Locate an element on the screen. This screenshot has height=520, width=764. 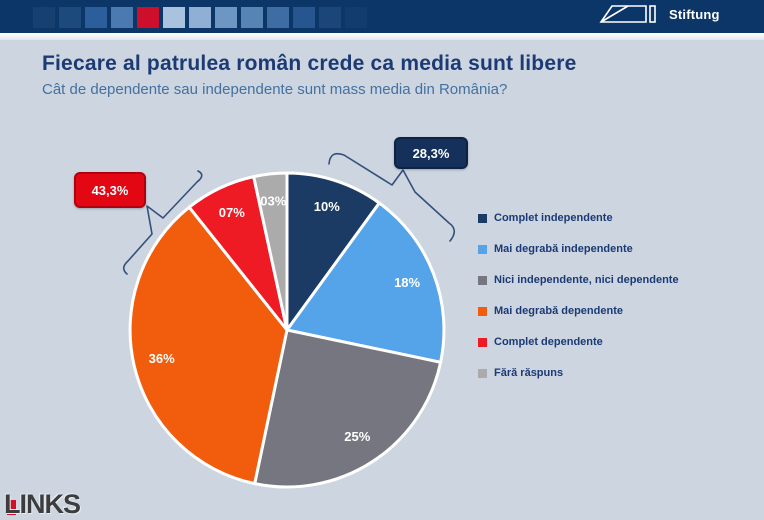
callout-independente: 28,3% is located at coordinates (431, 153).